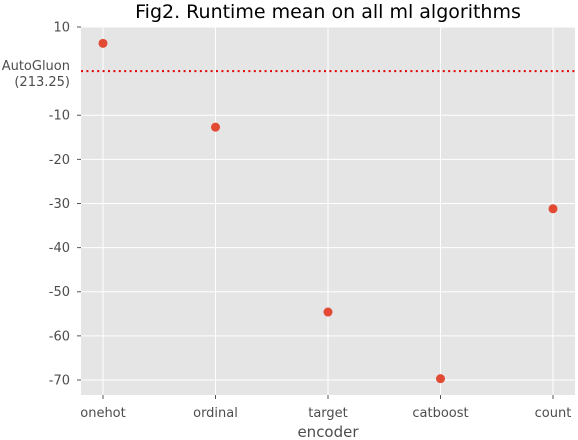 This screenshot has width=578, height=440. Describe the element at coordinates (215, 127) in the screenshot. I see `data-point-ordinal` at that location.